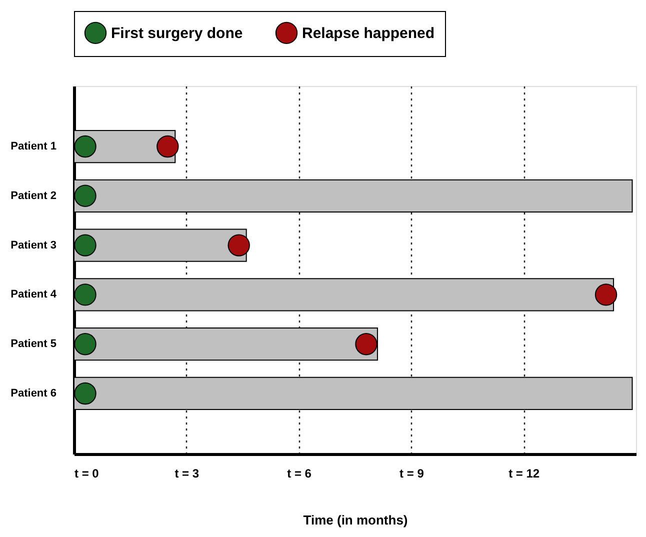  I want to click on y-tick-label: Patient 6, so click(33, 393).